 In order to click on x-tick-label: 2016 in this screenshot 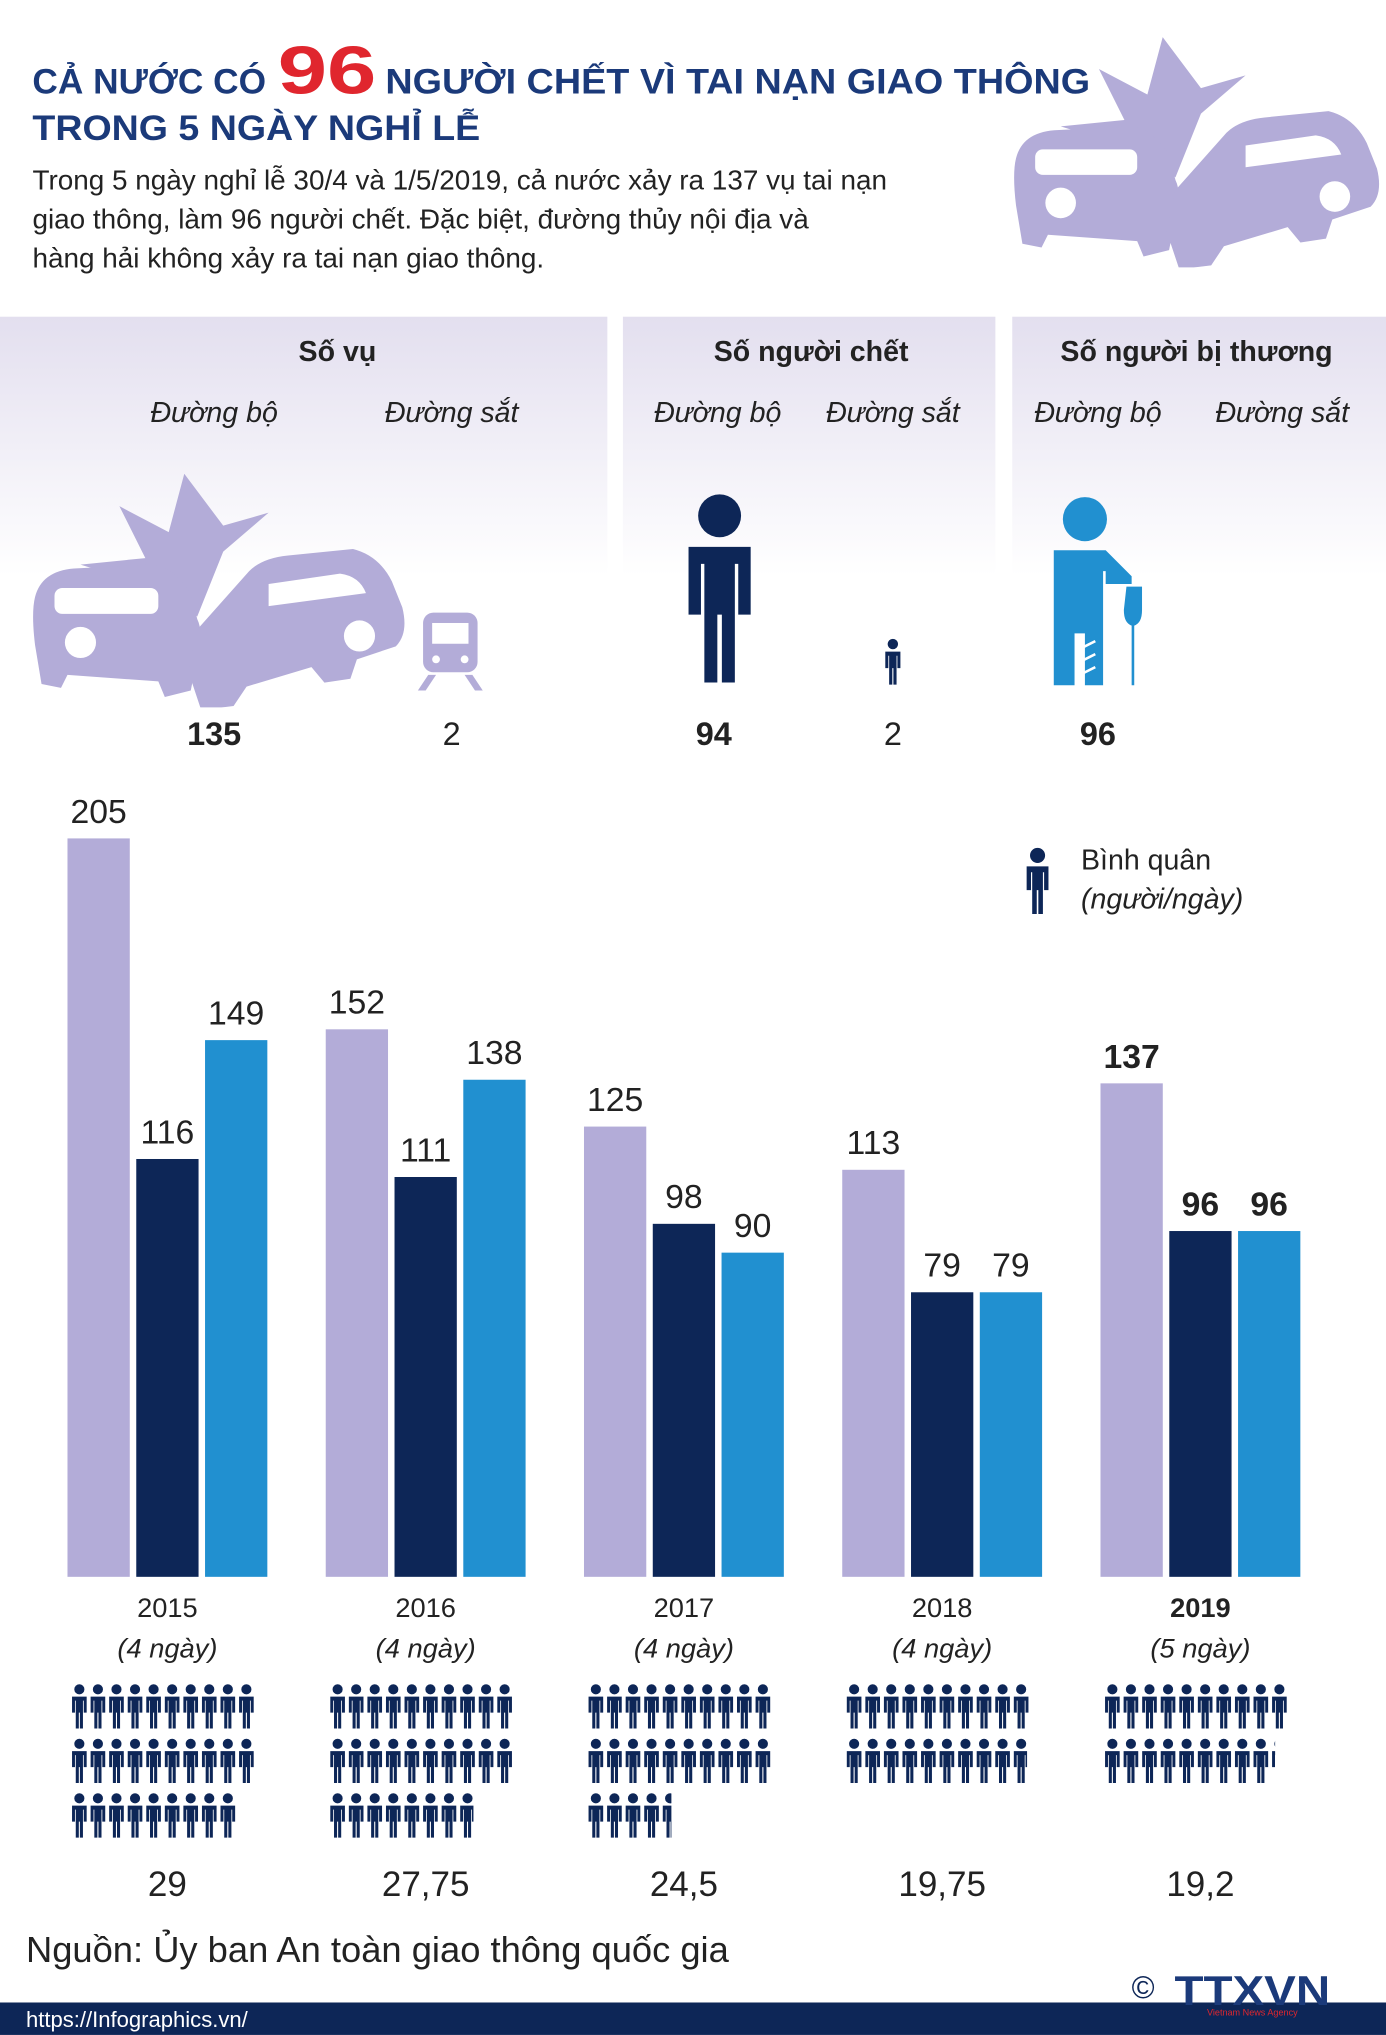, I will do `click(425, 1607)`.